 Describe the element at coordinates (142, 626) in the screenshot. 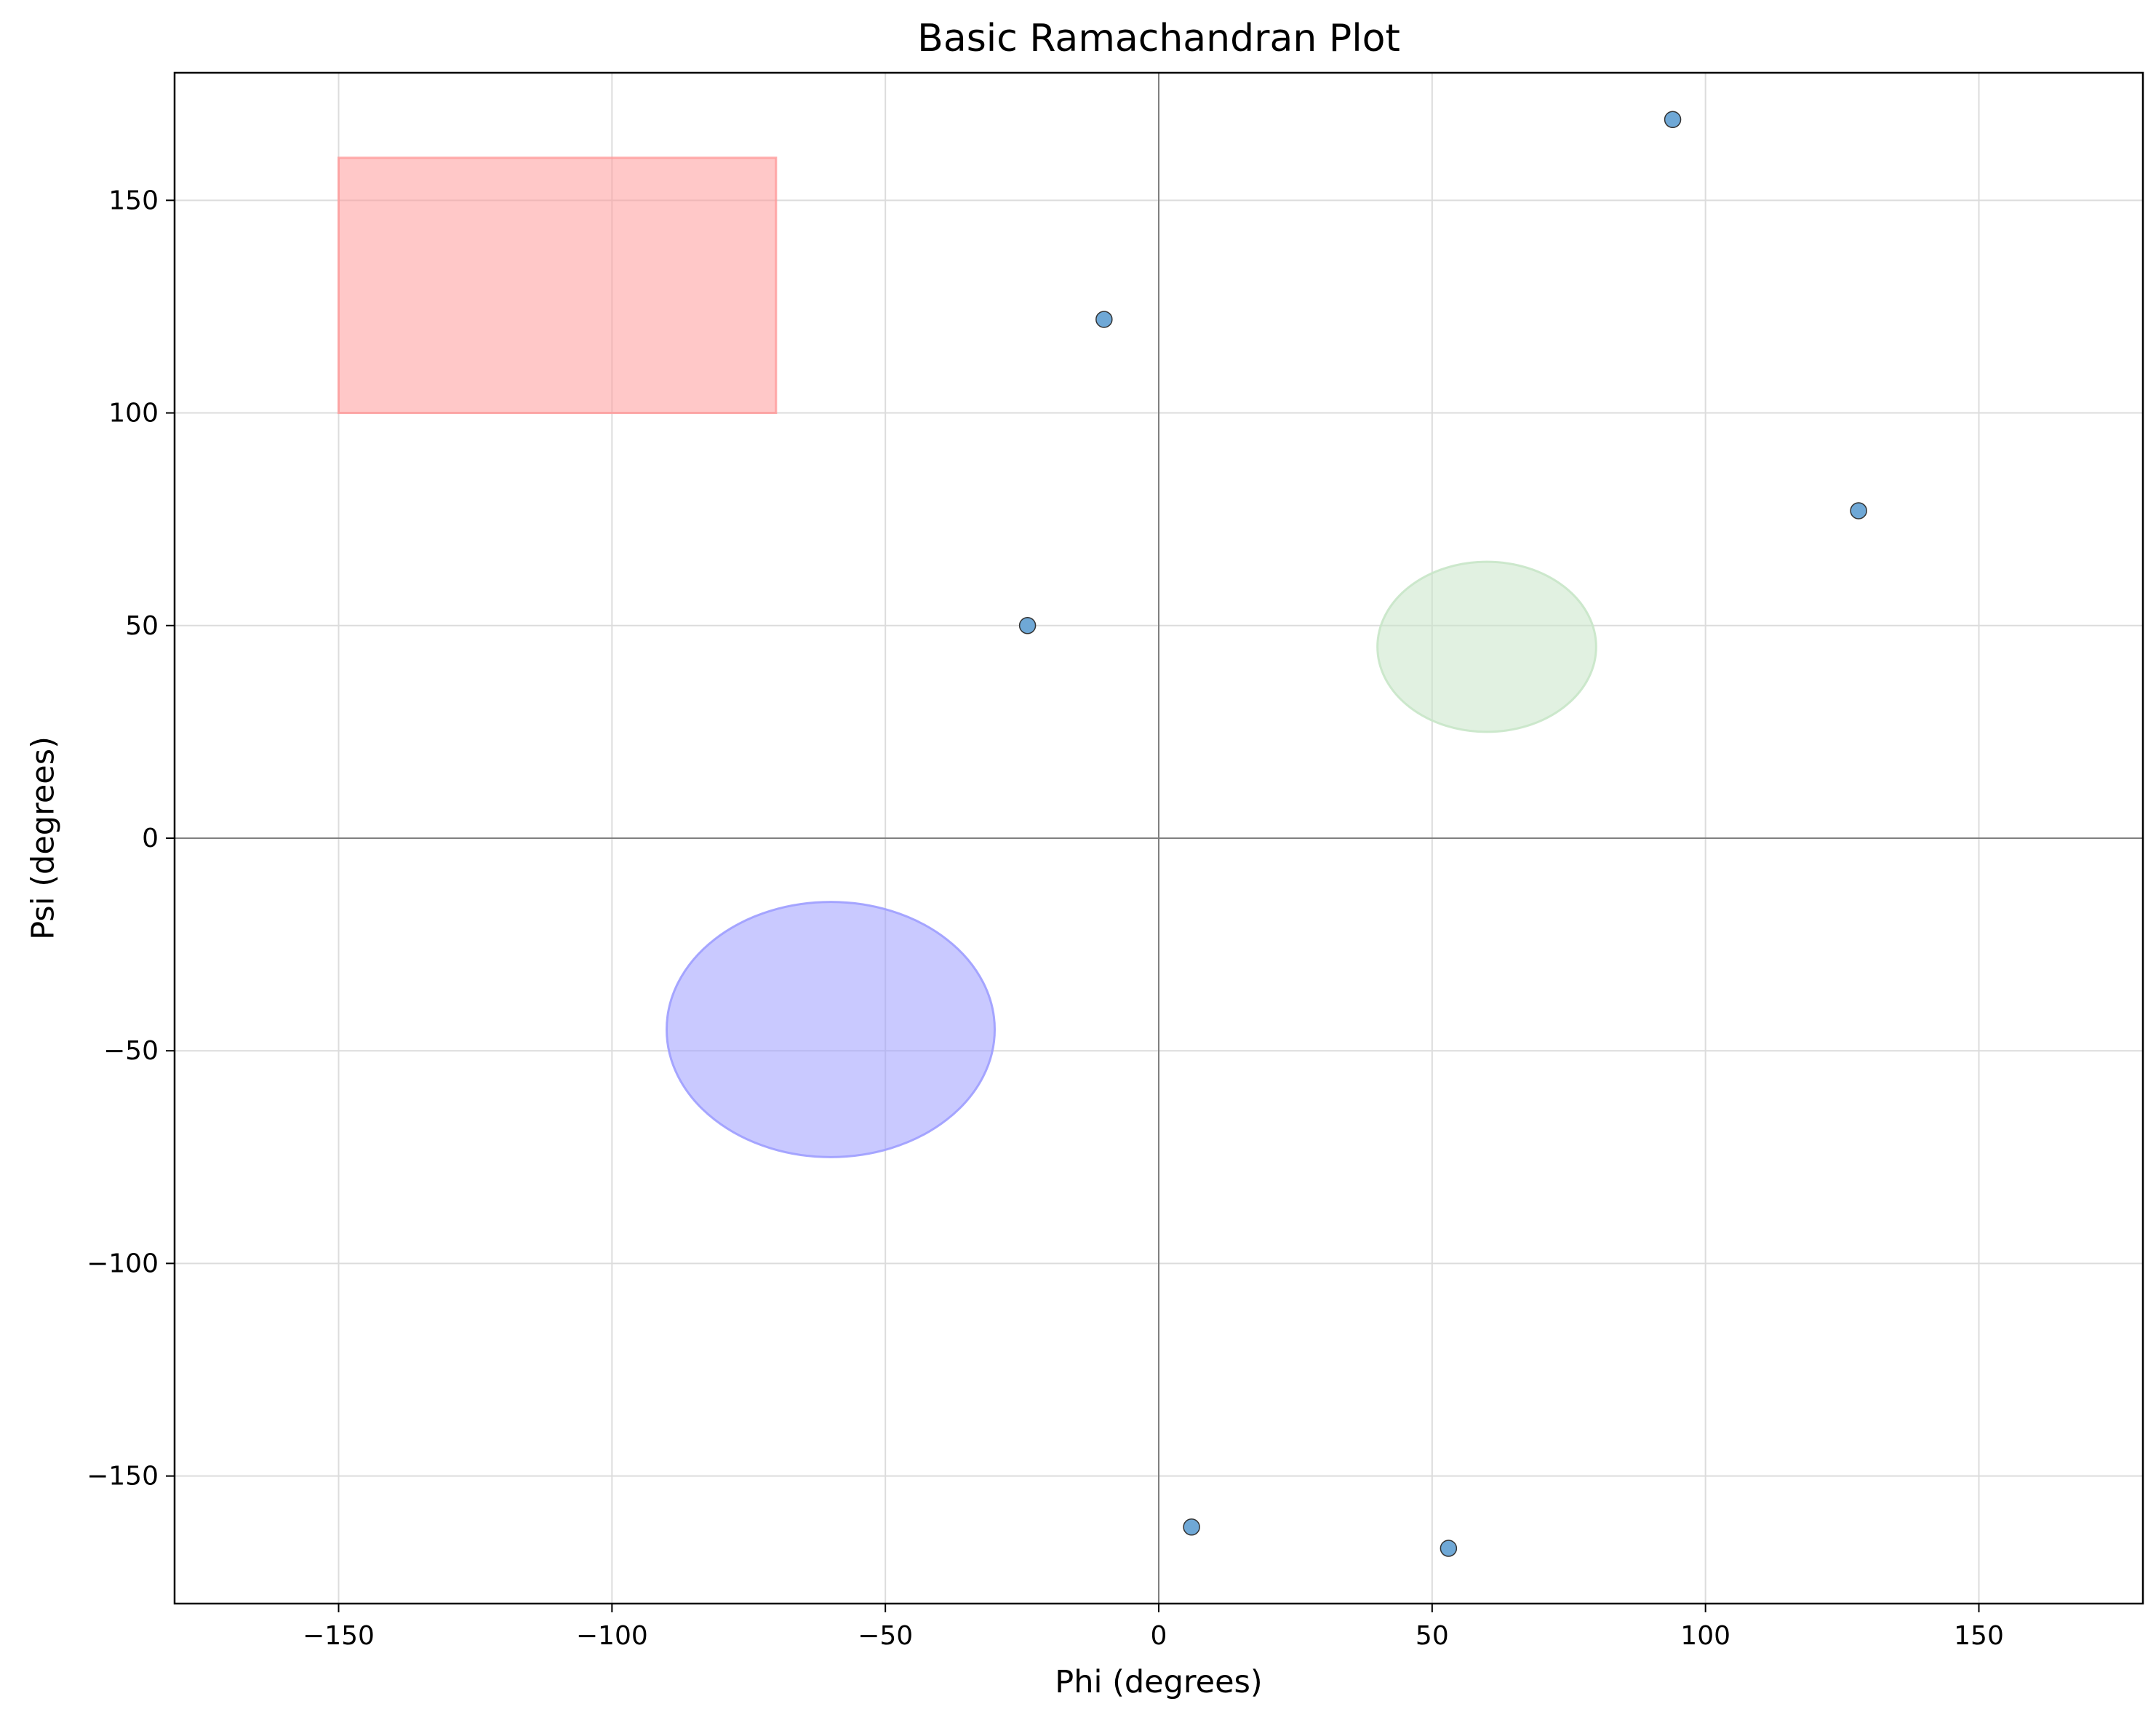

I see `y-tick-label: 50` at that location.